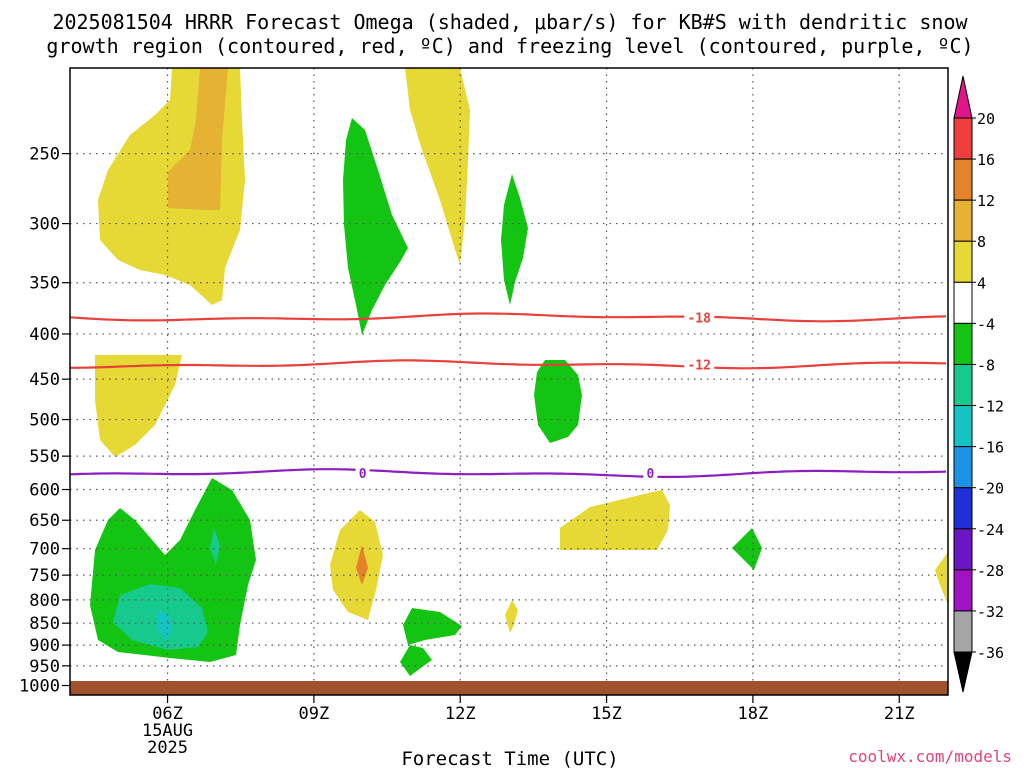 Image resolution: width=1024 pixels, height=768 pixels. What do you see at coordinates (753, 714) in the screenshot?
I see `x-tick-label: 18Z` at bounding box center [753, 714].